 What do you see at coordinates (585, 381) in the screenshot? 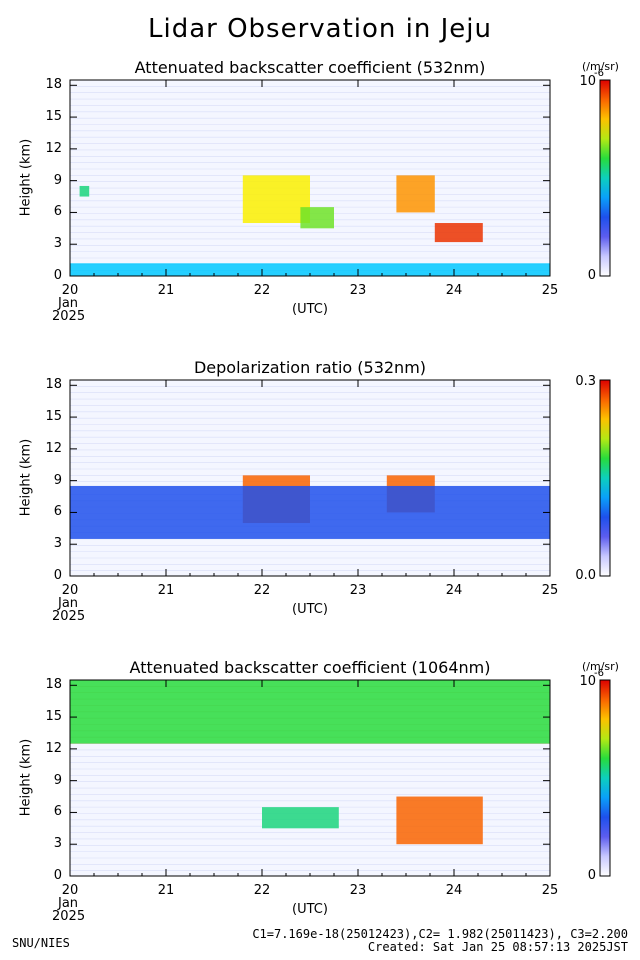
I see `colorbar-max-label: 0.3` at bounding box center [585, 381].